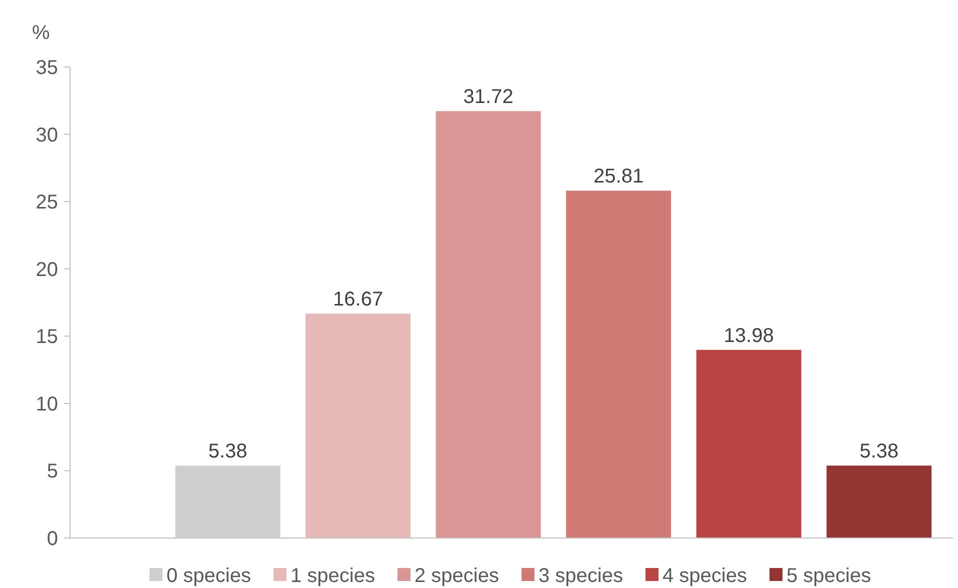  Describe the element at coordinates (580, 576) in the screenshot. I see `legend-label: 3 species` at that location.